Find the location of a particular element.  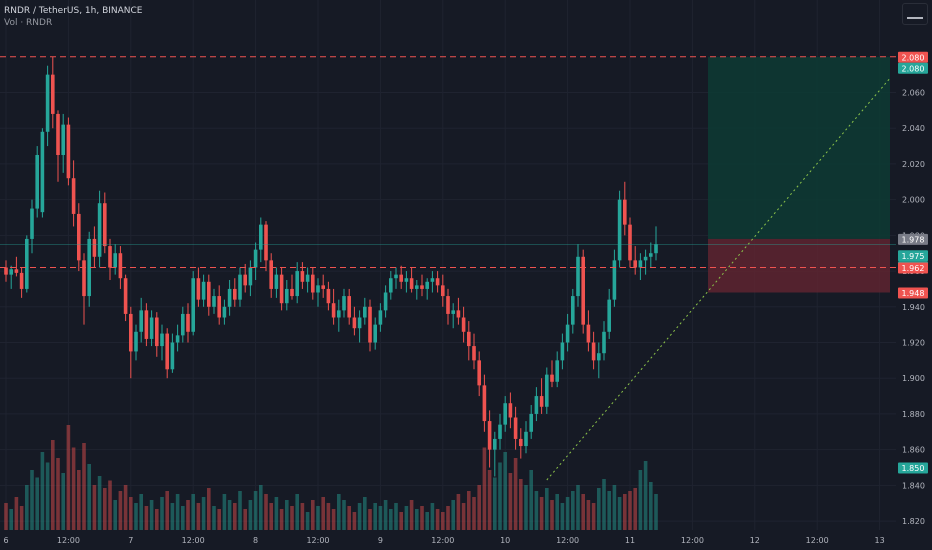

maximize-icon is located at coordinates (915, 18).